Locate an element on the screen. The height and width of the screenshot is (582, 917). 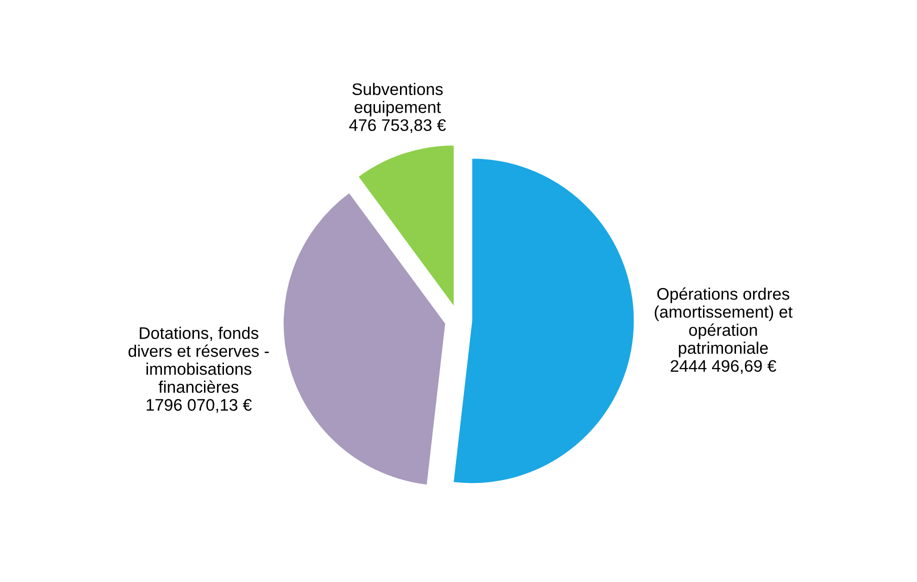
data-label: 2444 496,69 € is located at coordinates (723, 367).